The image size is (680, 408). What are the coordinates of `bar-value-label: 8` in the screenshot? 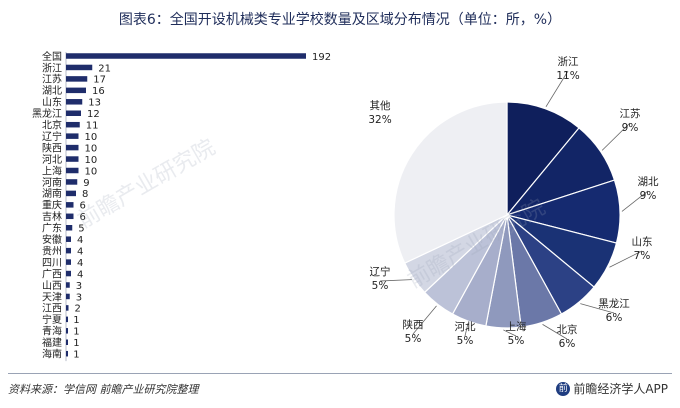 It's located at (85, 194).